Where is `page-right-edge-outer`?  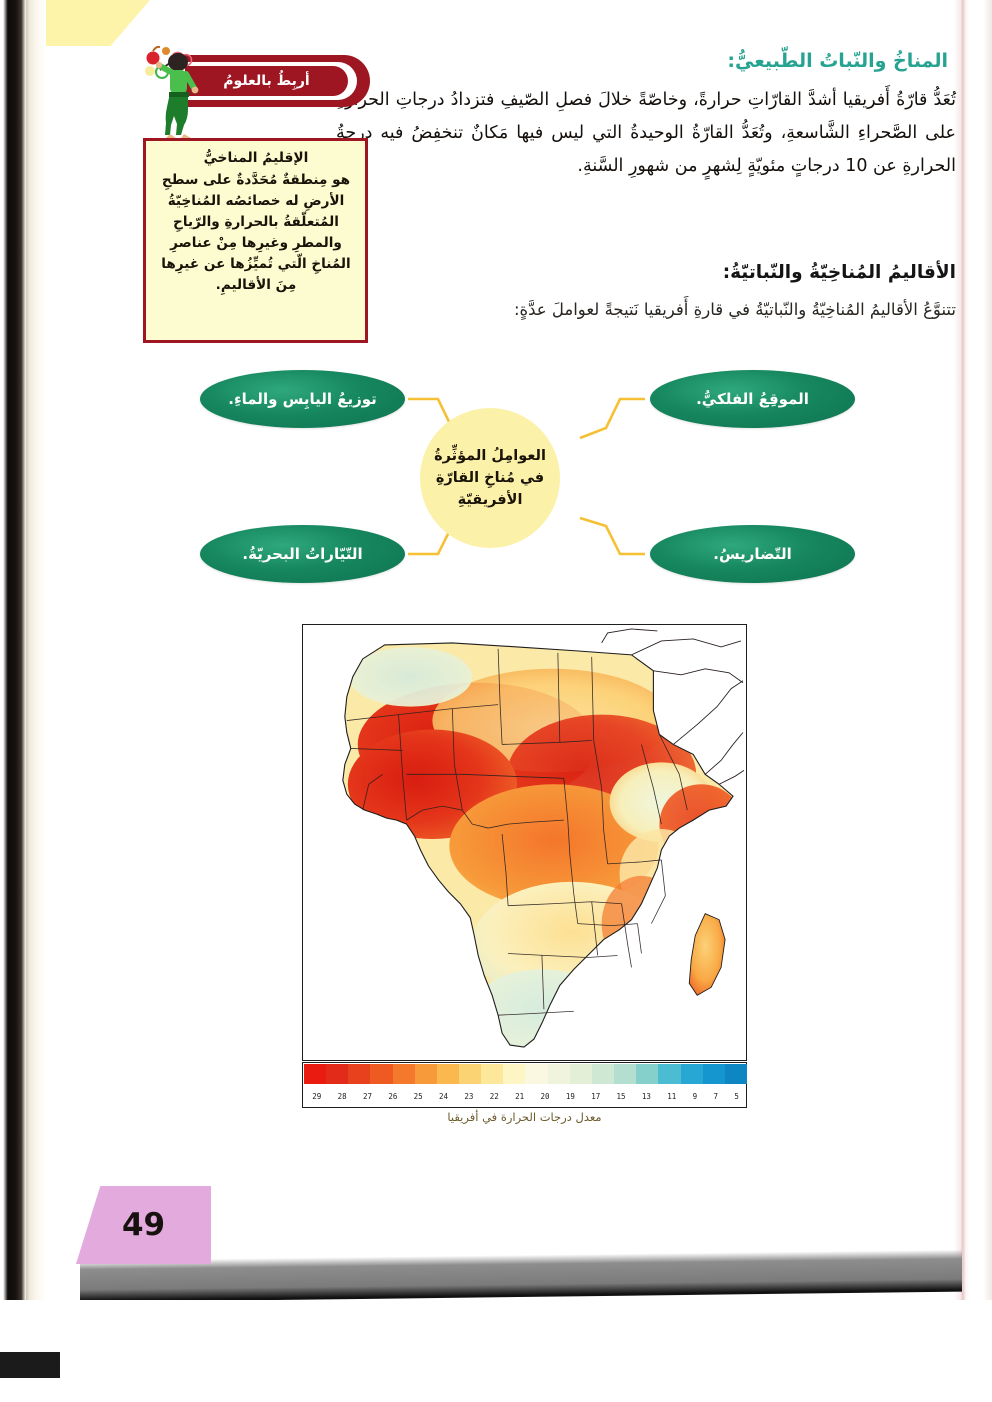
page-right-edge-outer is located at coordinates (981, 701).